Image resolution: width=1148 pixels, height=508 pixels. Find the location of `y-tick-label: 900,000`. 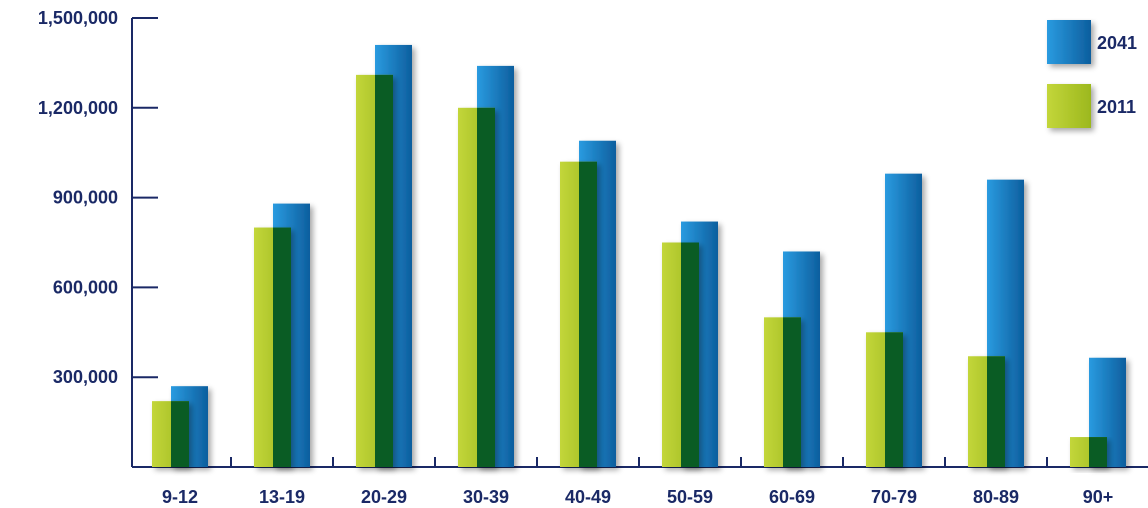

y-tick-label: 900,000 is located at coordinates (85, 198).